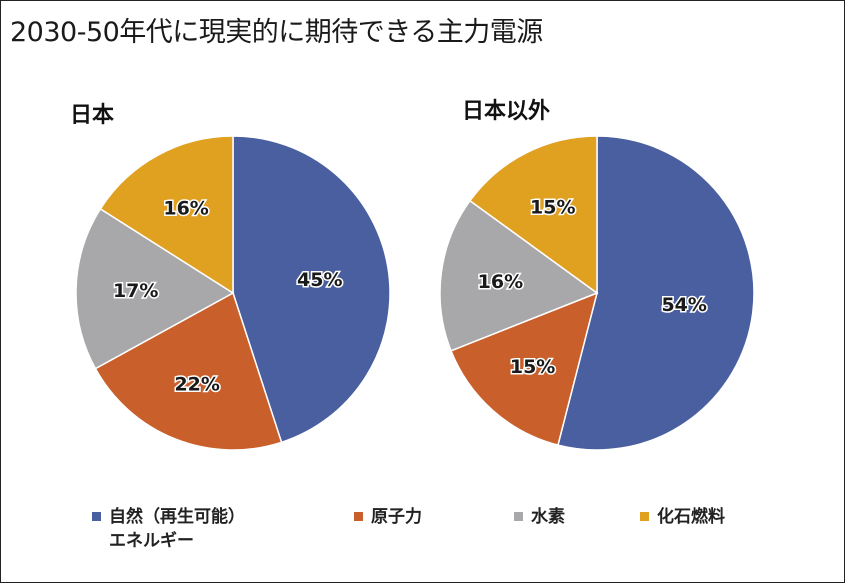 The width and height of the screenshot is (845, 583). I want to click on pie-label-nuclear: 15%, so click(532, 367).